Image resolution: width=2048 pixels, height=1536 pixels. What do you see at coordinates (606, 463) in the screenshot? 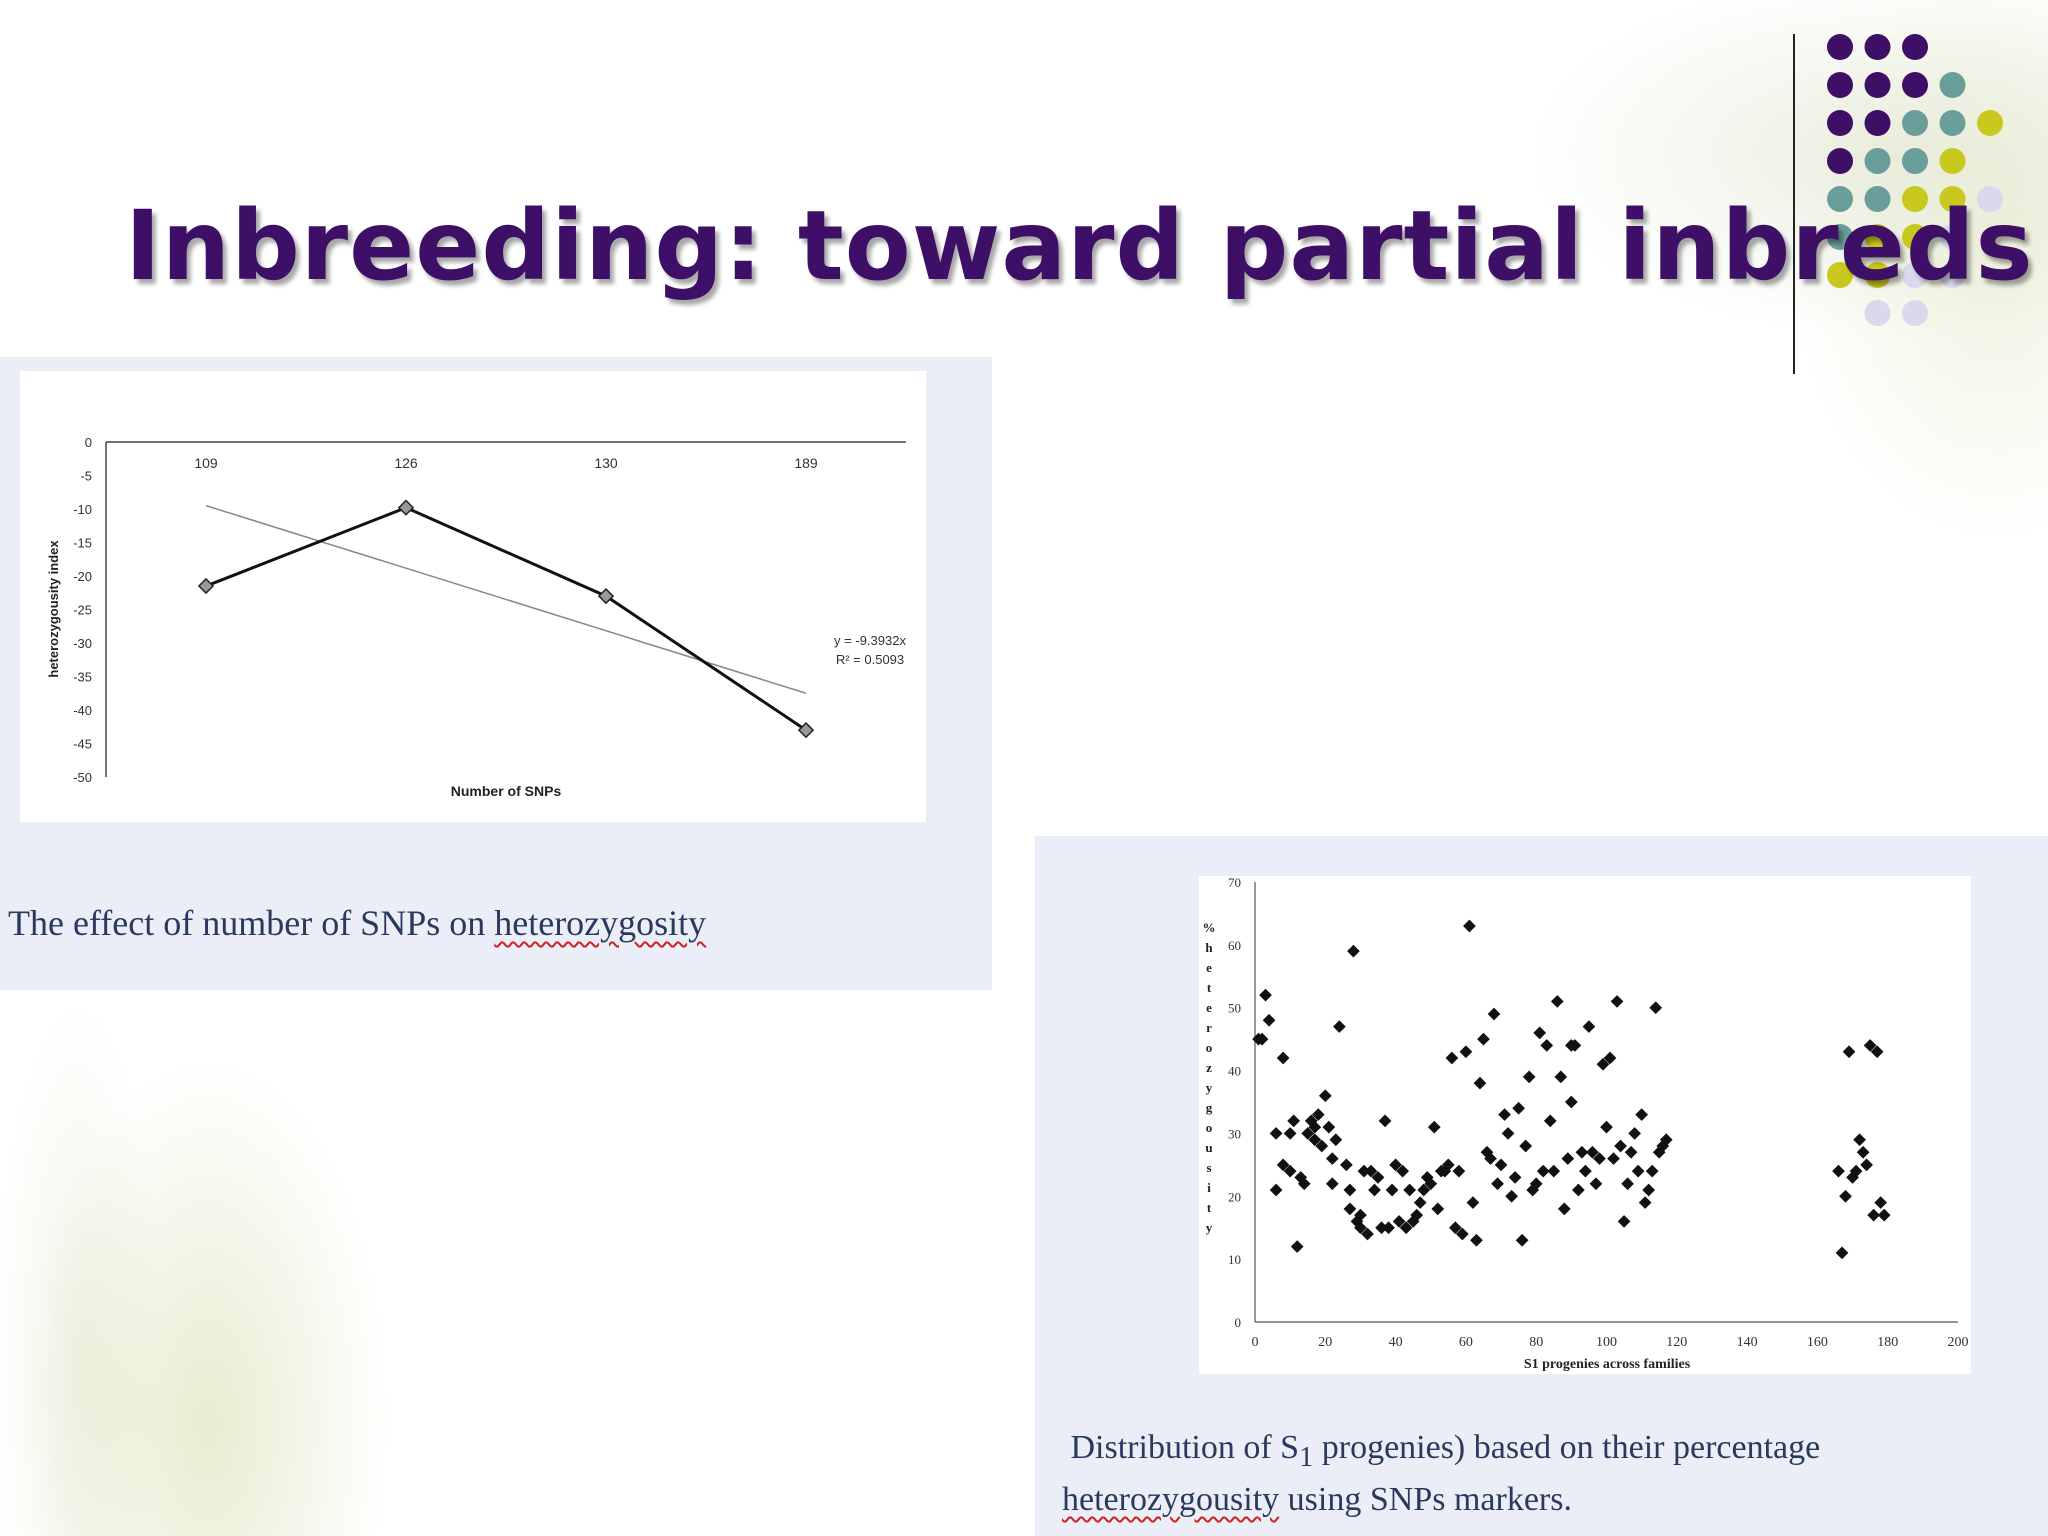
I see `chart1-x-tick-label: 130` at bounding box center [606, 463].